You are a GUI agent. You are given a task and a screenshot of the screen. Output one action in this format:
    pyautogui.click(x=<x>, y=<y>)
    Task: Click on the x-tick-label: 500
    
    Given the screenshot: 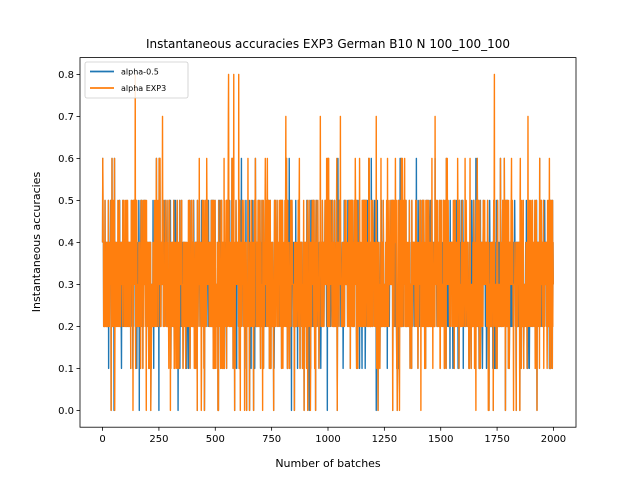 What is the action you would take?
    pyautogui.click(x=215, y=439)
    